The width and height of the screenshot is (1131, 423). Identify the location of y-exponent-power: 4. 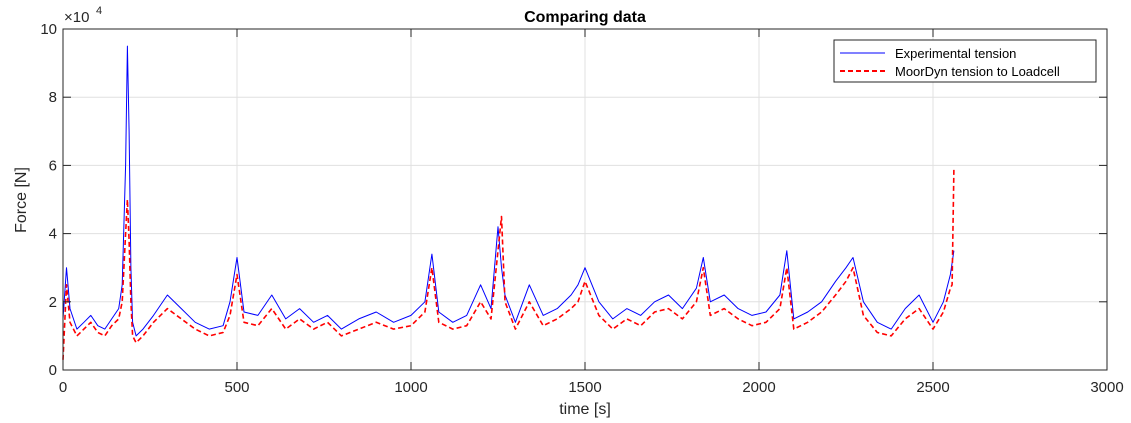
(99, 11).